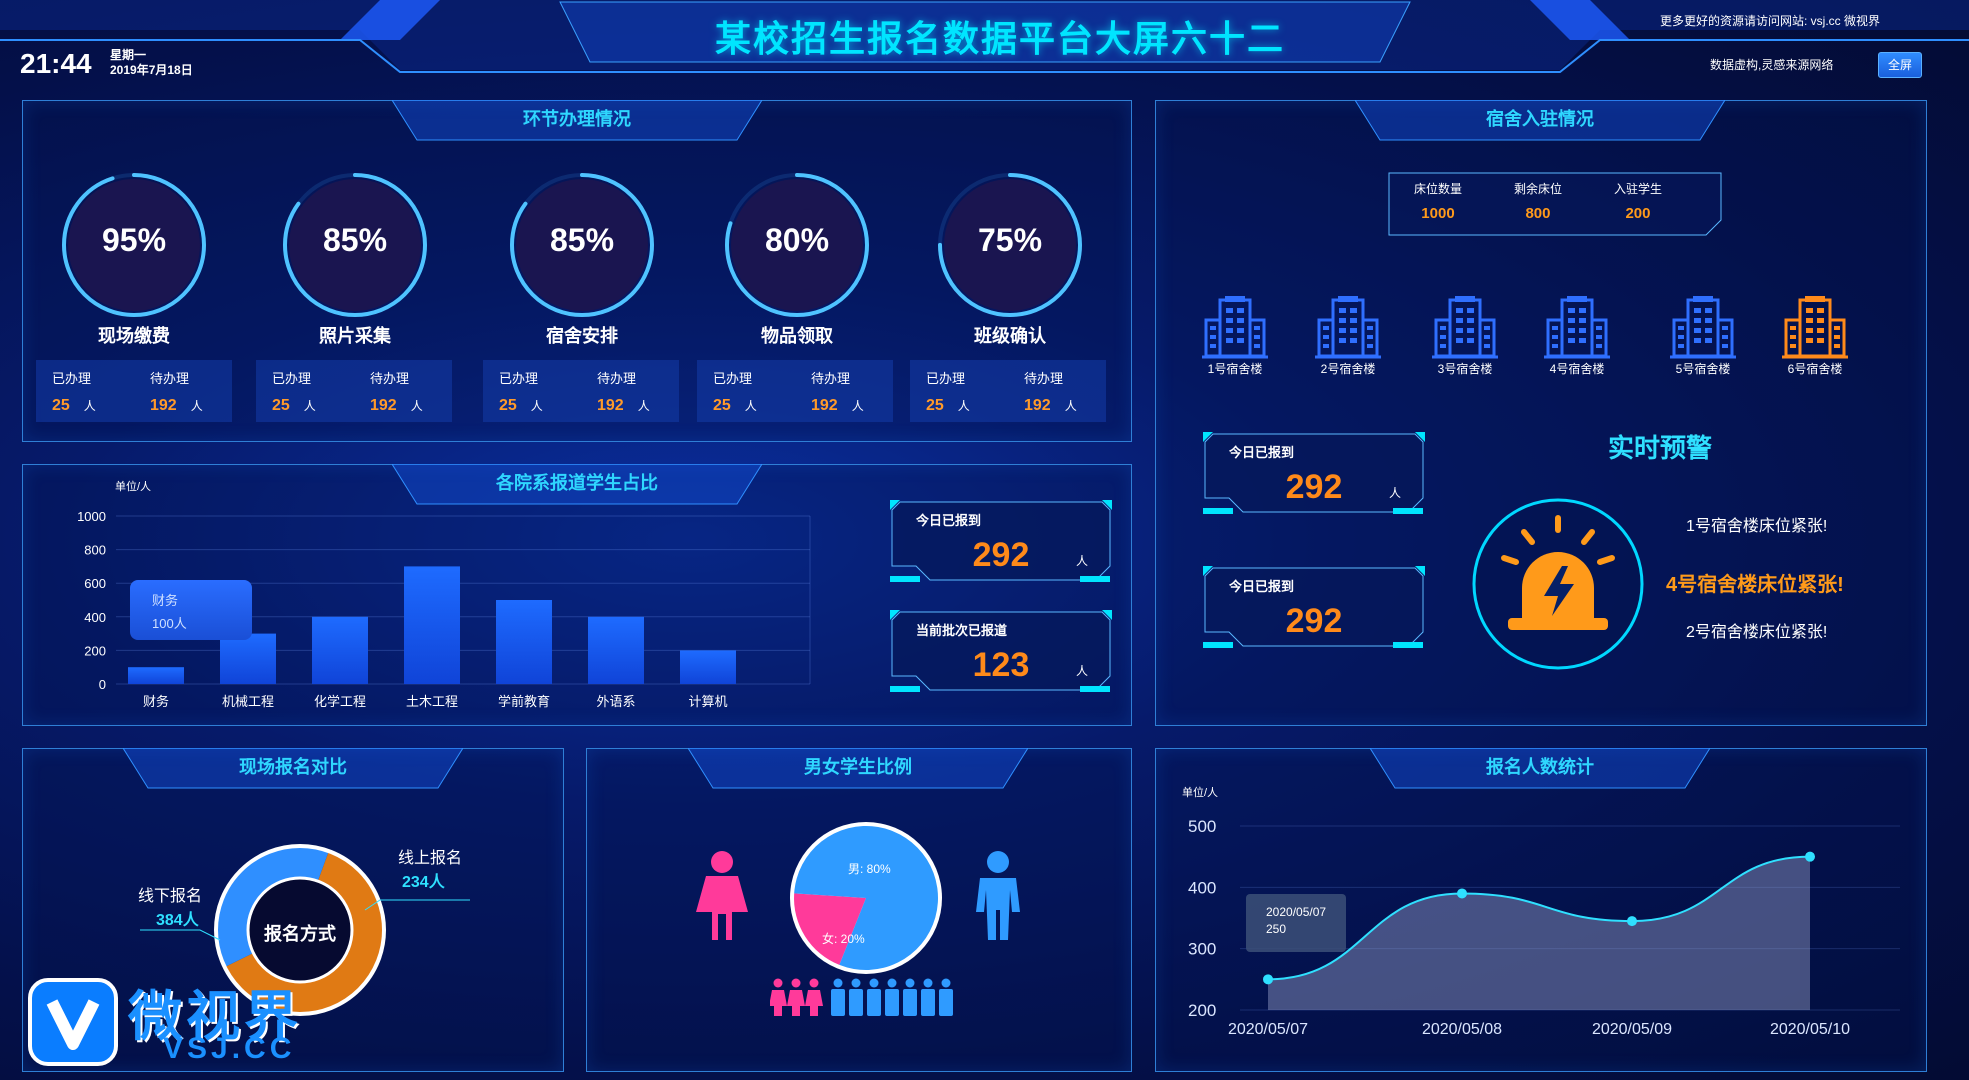 The height and width of the screenshot is (1080, 1969). What do you see at coordinates (1268, 1029) in the screenshot?
I see `area-x-tick: 2020/05/07` at bounding box center [1268, 1029].